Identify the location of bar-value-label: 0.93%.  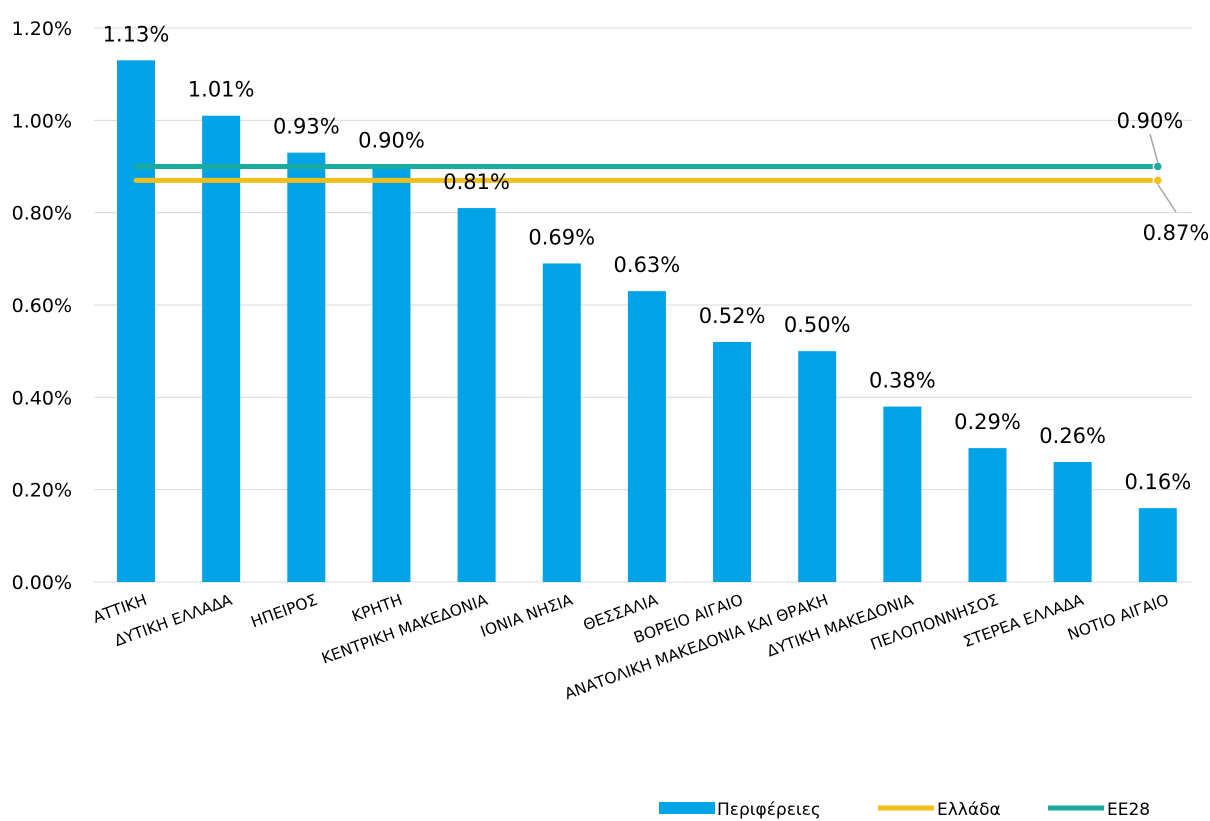
(306, 127).